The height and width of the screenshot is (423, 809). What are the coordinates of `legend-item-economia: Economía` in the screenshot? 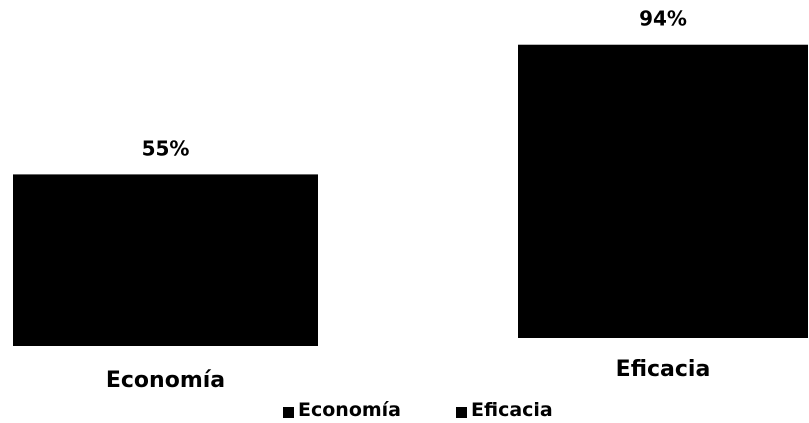 It's located at (342, 410).